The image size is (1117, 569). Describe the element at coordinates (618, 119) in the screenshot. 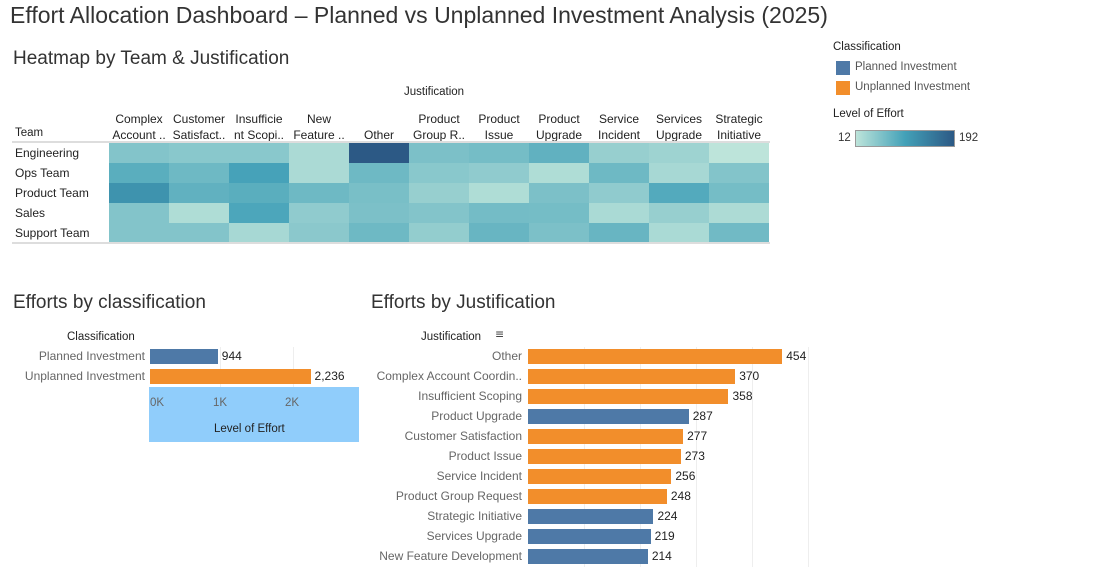

I see `column-header-line1: Service` at that location.